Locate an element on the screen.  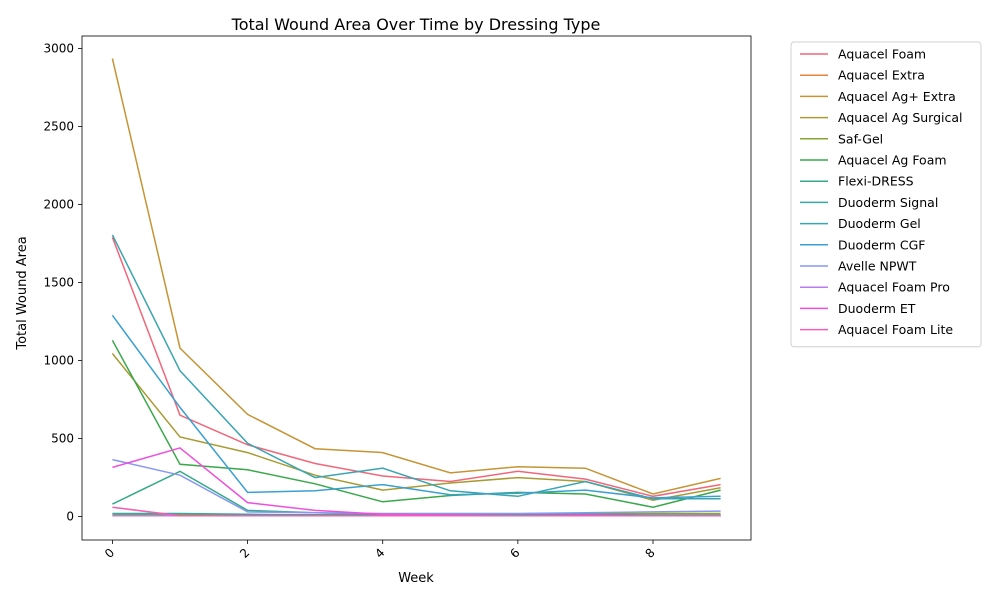
x-tick-label: 0 is located at coordinates (109, 553).